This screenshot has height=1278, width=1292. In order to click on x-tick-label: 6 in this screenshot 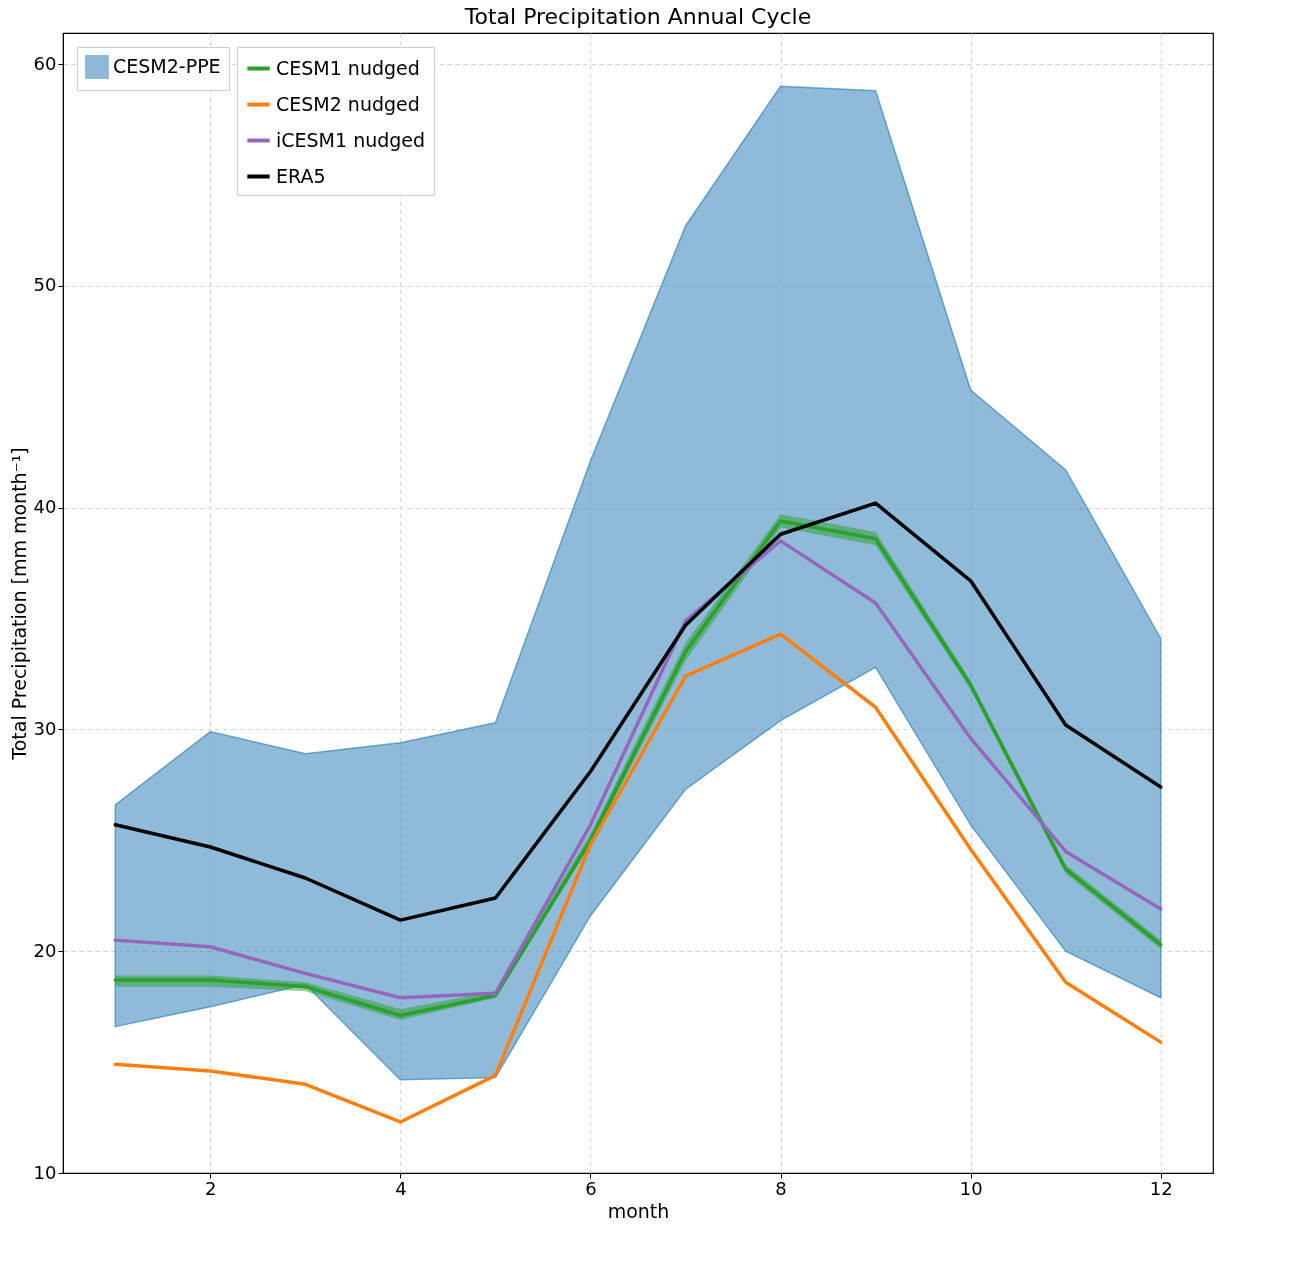, I will do `click(591, 1188)`.